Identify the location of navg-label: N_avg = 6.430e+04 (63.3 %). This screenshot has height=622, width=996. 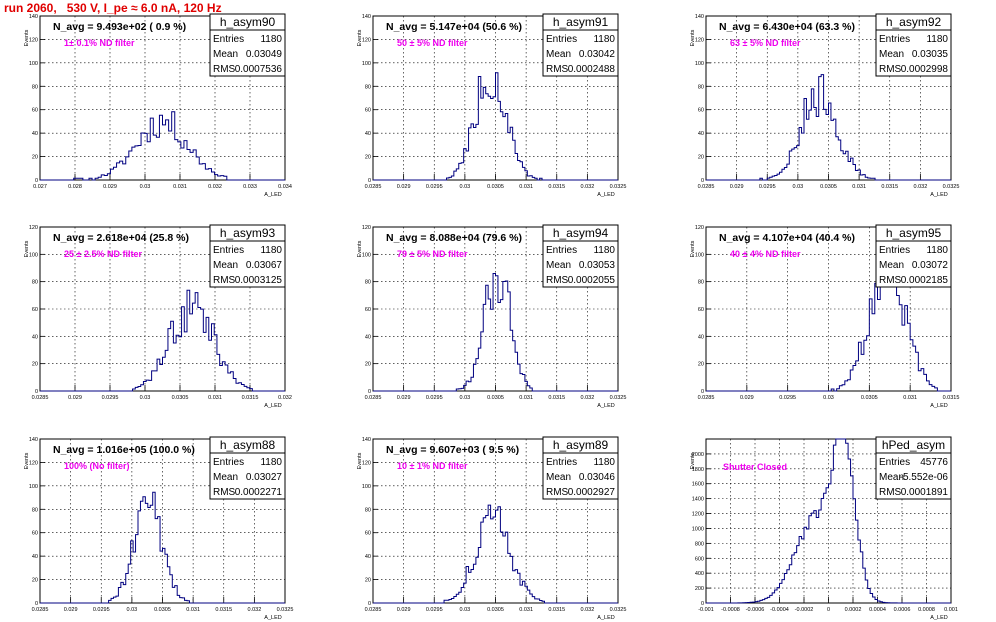
(787, 27).